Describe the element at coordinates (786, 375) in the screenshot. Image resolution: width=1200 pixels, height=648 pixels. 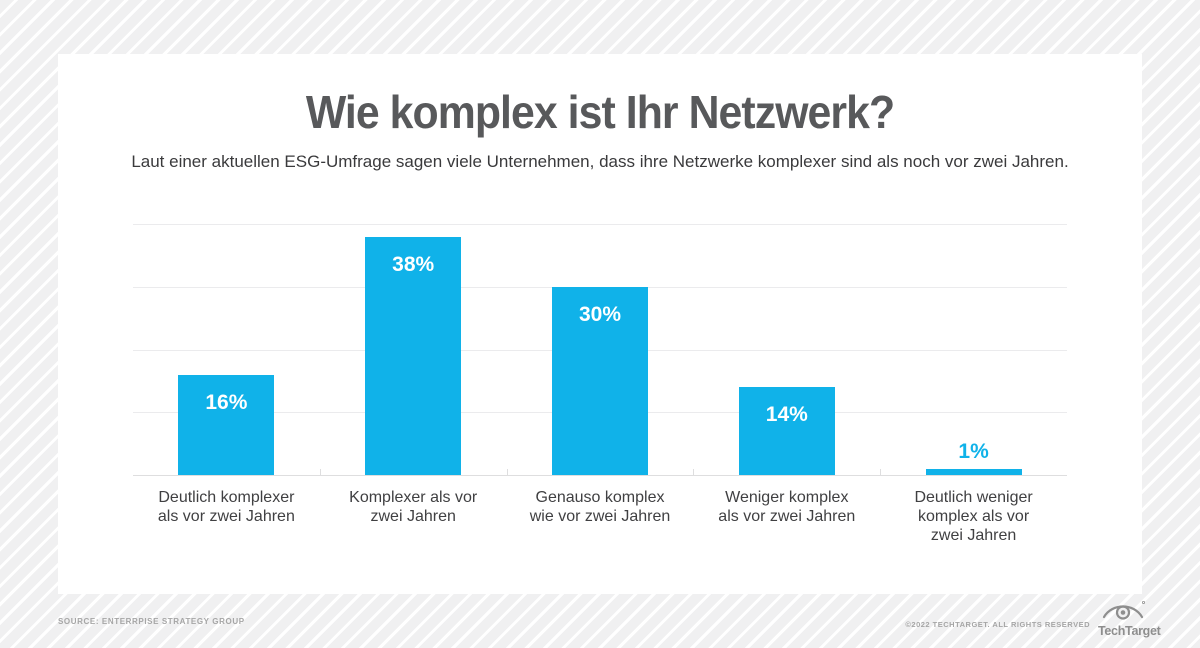
I see `bar-chart-column: 14% Weniger komplex als vor zwei Jahren` at that location.